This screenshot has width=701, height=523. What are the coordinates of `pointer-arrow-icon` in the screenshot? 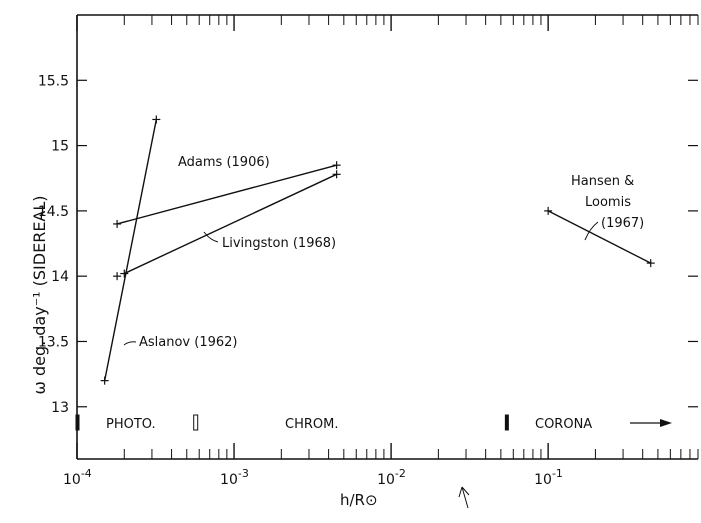 It's located at (464, 497).